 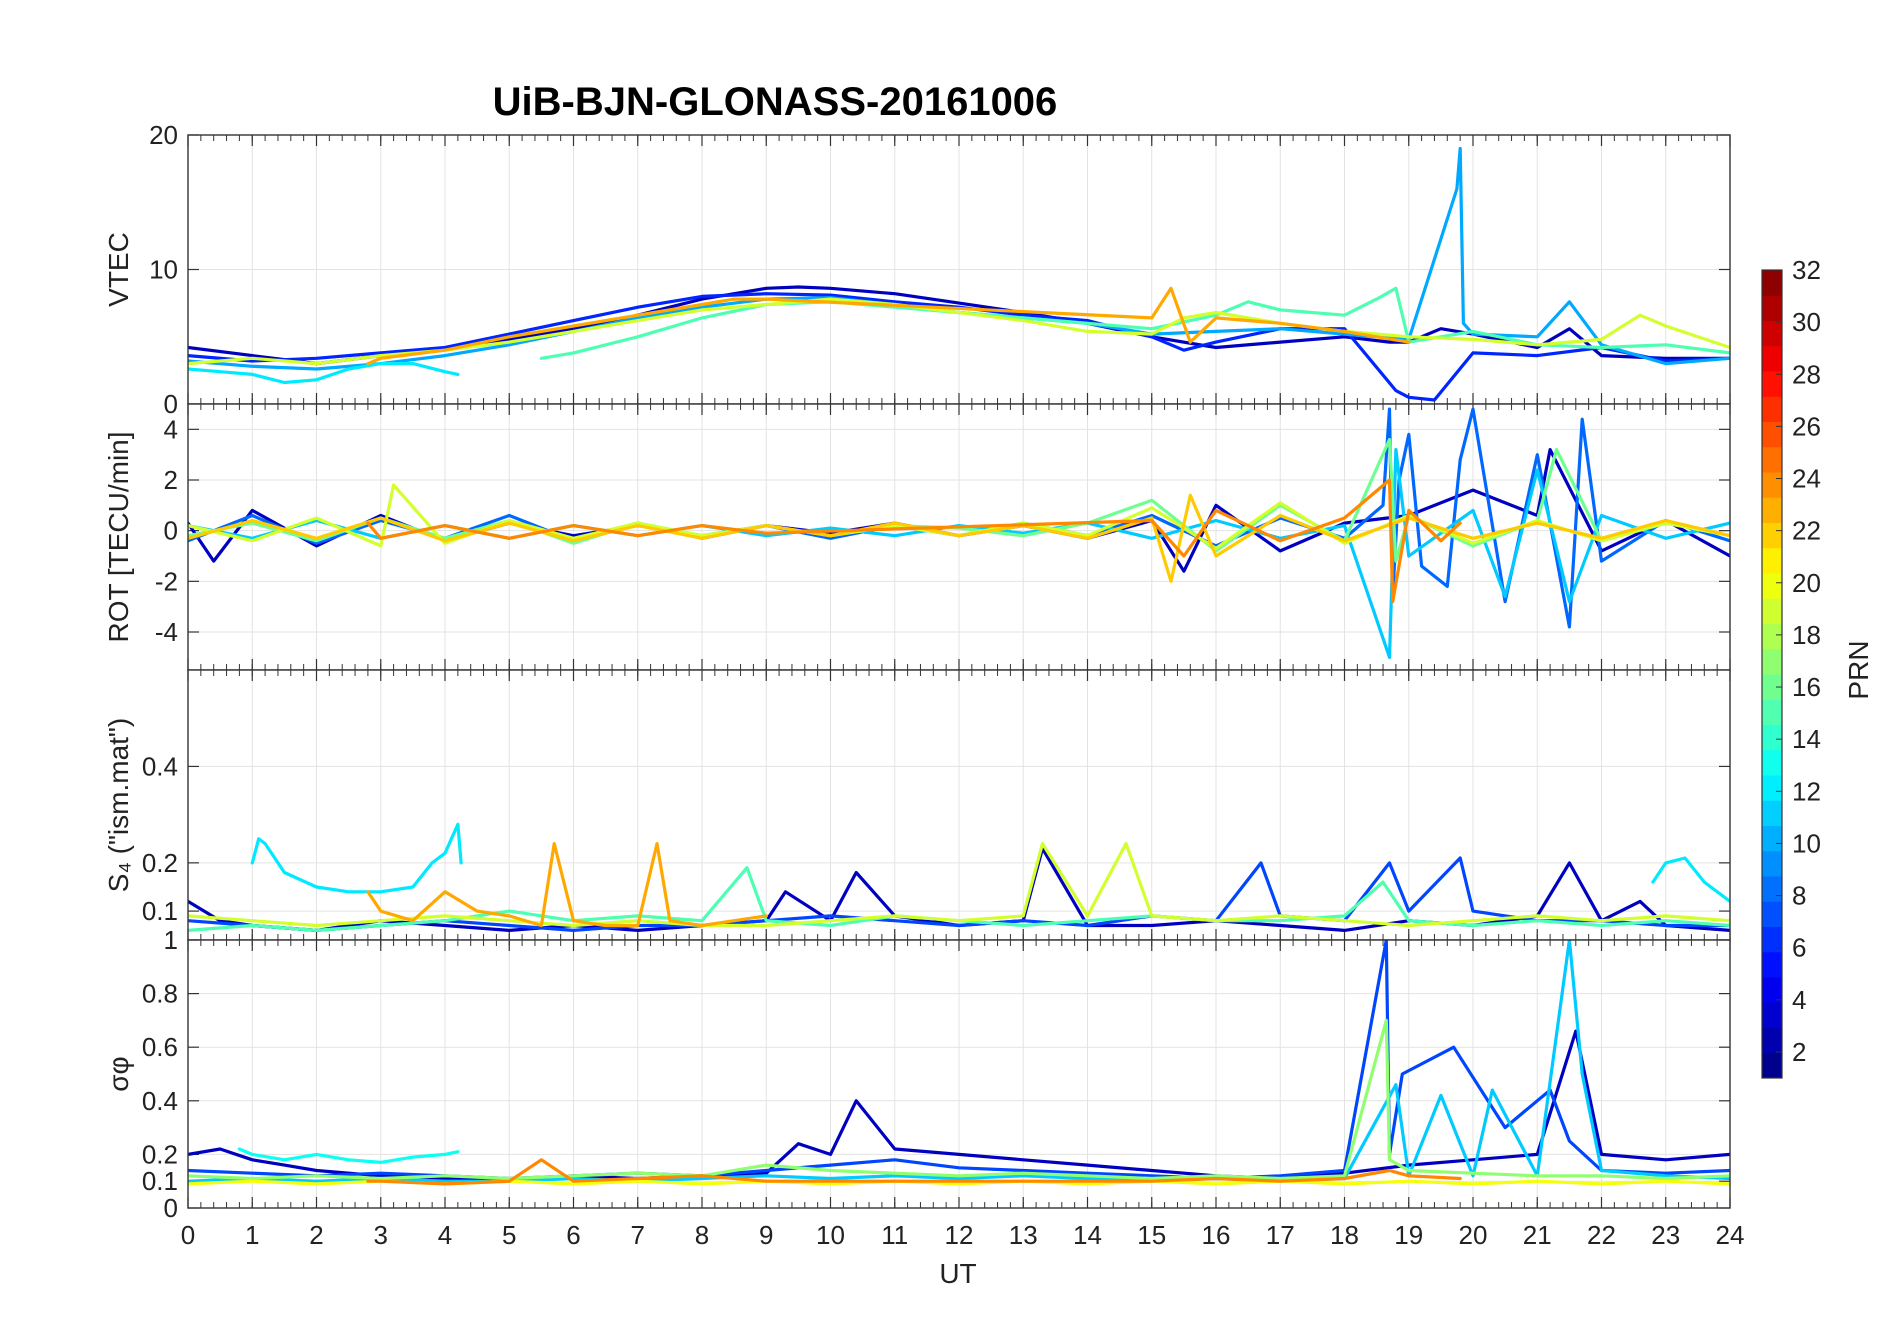 What do you see at coordinates (830, 1235) in the screenshot?
I see `x-tick-label: 10` at bounding box center [830, 1235].